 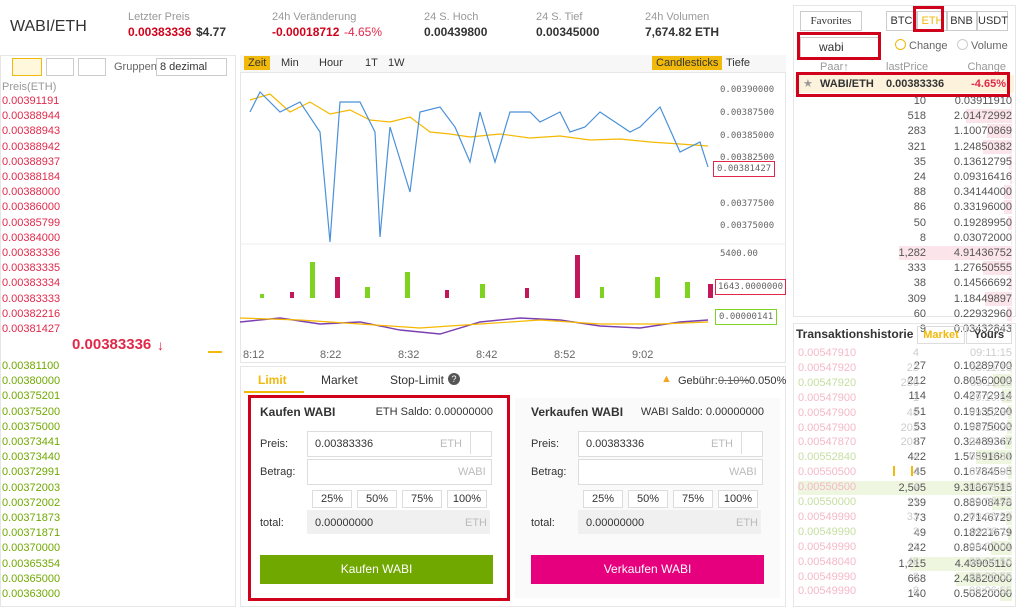 I want to click on price: 0.00373441, so click(x=31, y=442).